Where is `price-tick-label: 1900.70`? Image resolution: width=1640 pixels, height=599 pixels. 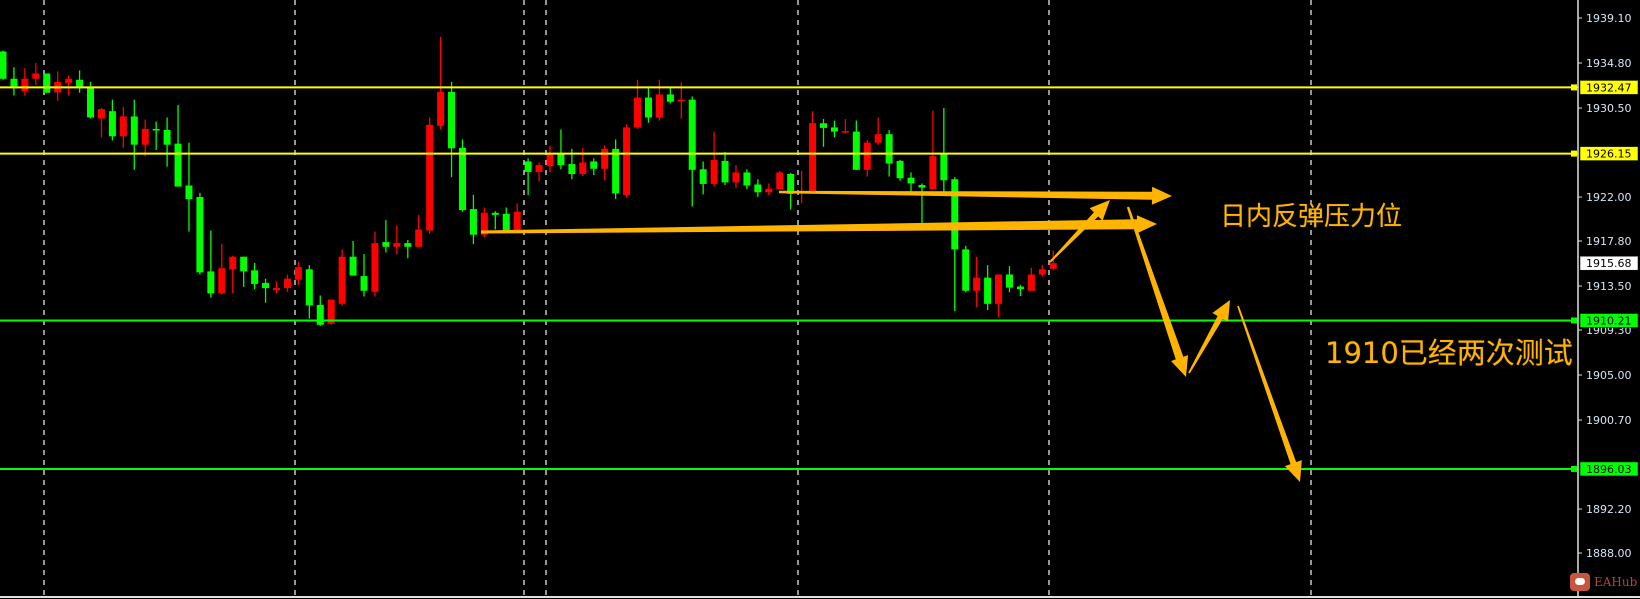 price-tick-label: 1900.70 is located at coordinates (1609, 420).